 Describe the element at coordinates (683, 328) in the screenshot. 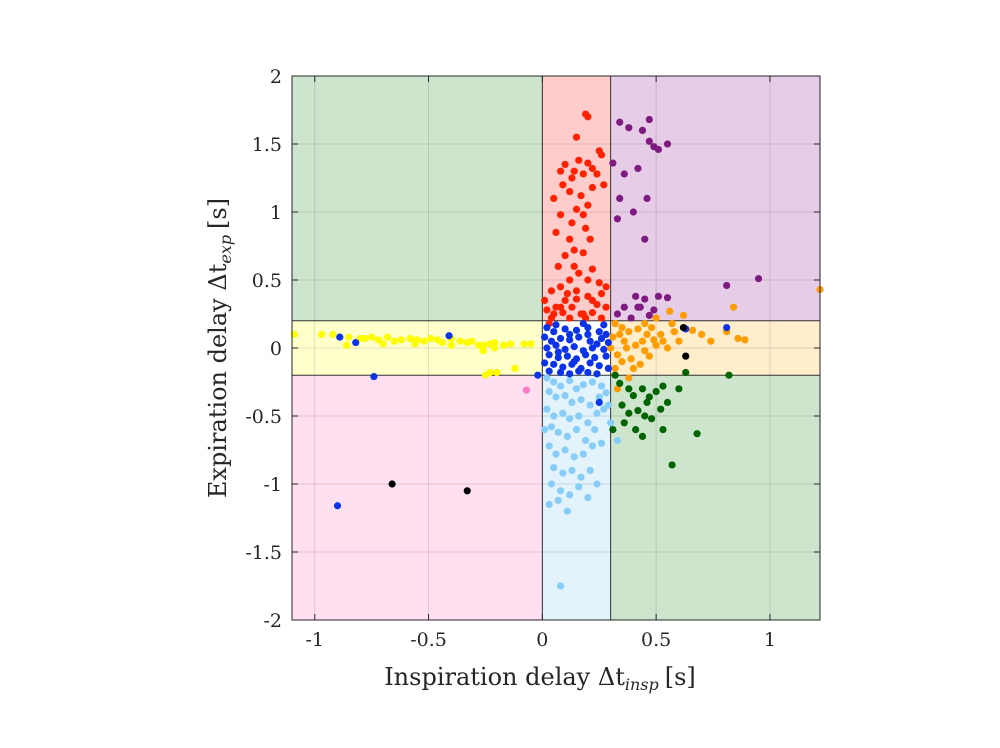

I see `data-point-black` at that location.